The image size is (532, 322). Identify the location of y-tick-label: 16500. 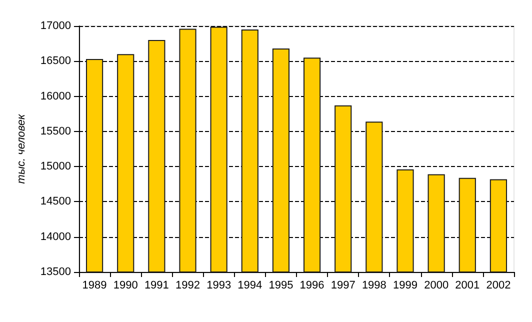
(55, 61).